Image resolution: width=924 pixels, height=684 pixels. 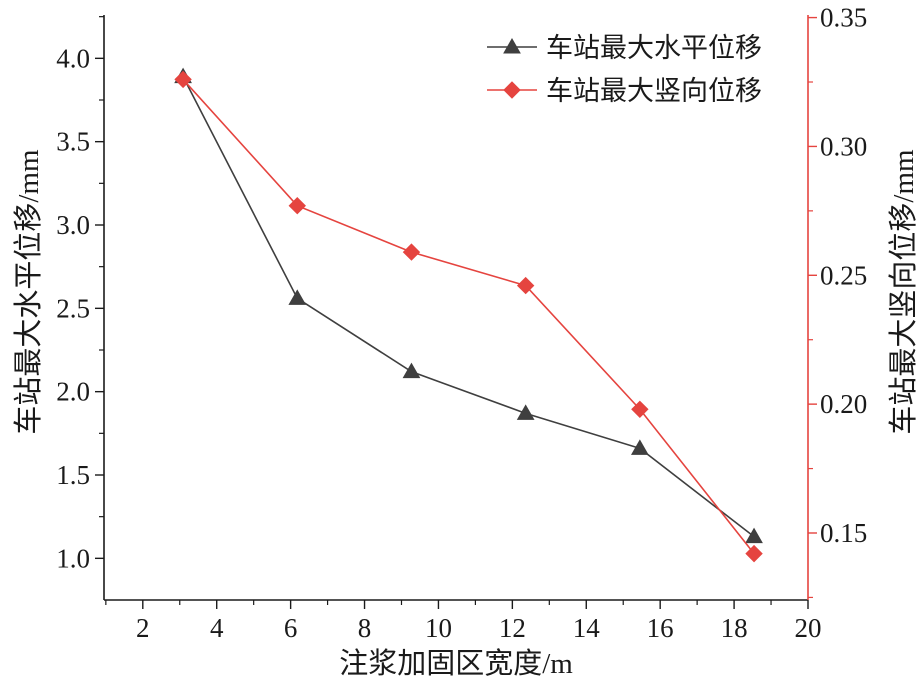 I want to click on legend-item-2: 车站最大竖向位移, so click(x=624, y=91).